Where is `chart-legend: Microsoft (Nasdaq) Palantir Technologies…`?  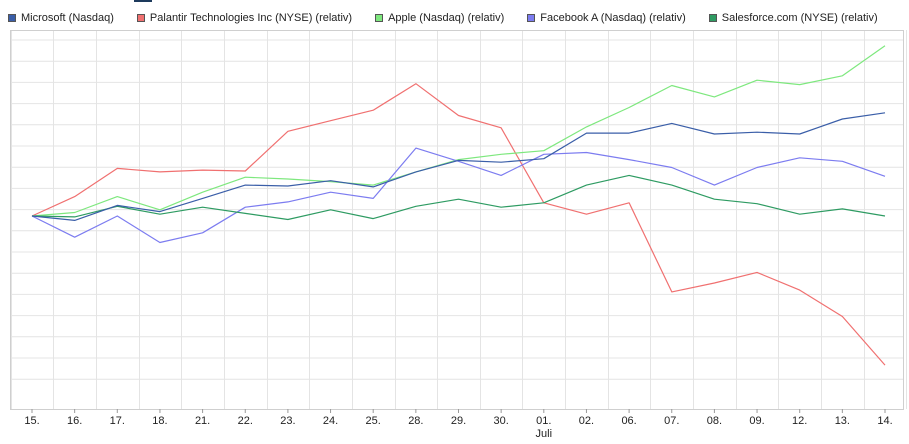 chart-legend: Microsoft (Nasdaq) Palantir Technologies… is located at coordinates (454, 17).